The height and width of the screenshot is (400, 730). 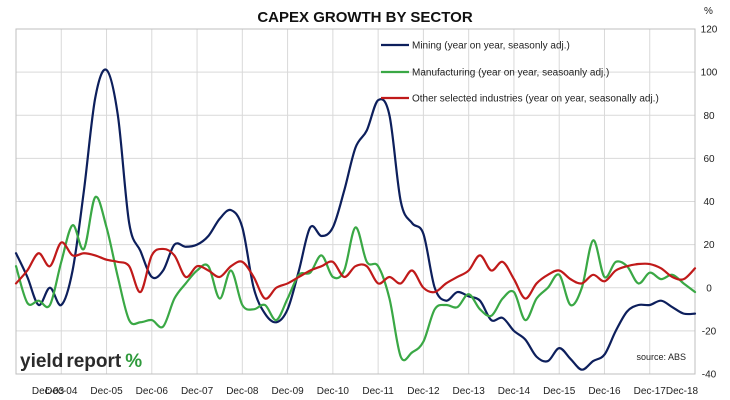 What do you see at coordinates (423, 391) in the screenshot?
I see `x-tick-label: Dec-12` at bounding box center [423, 391].